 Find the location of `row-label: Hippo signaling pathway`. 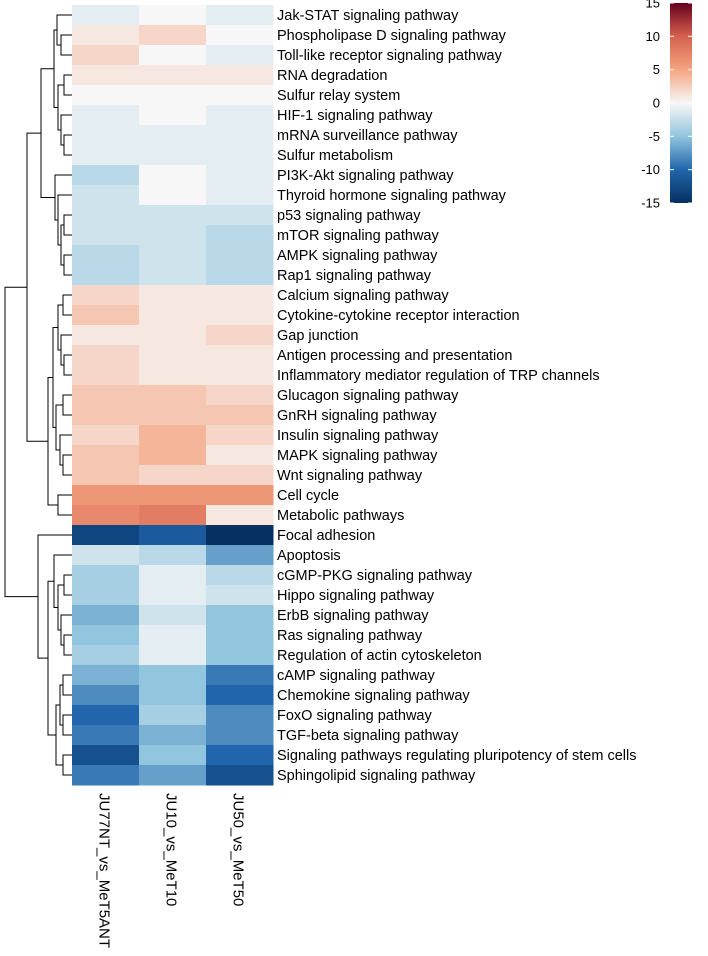

row-label: Hippo signaling pathway is located at coordinates (356, 596).